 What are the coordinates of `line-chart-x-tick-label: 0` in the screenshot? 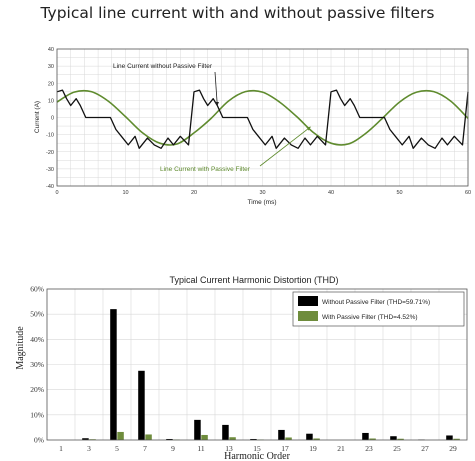 It's located at (56, 193).